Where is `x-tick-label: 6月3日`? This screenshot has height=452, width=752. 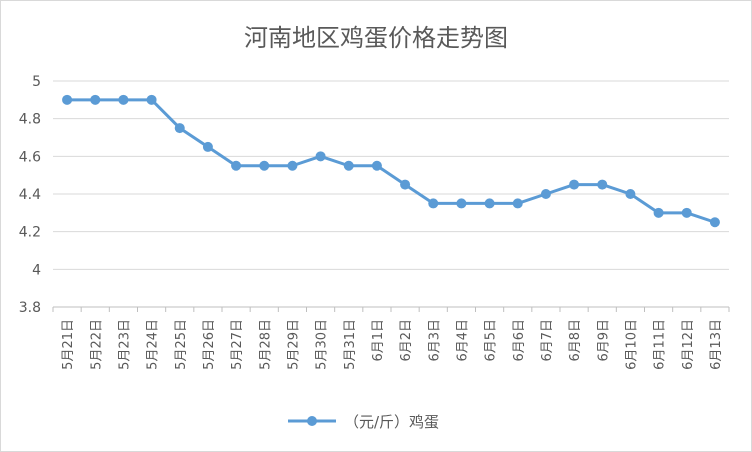 x-tick-label: 6月3日 is located at coordinates (434, 340).